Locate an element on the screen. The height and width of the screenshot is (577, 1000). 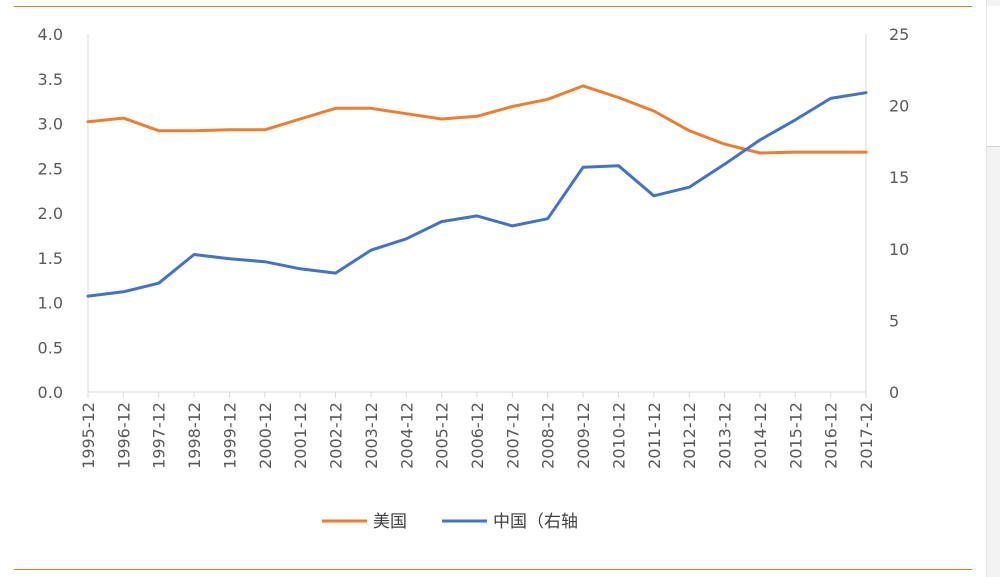
x-tick-label: 2006-12 is located at coordinates (477, 435).